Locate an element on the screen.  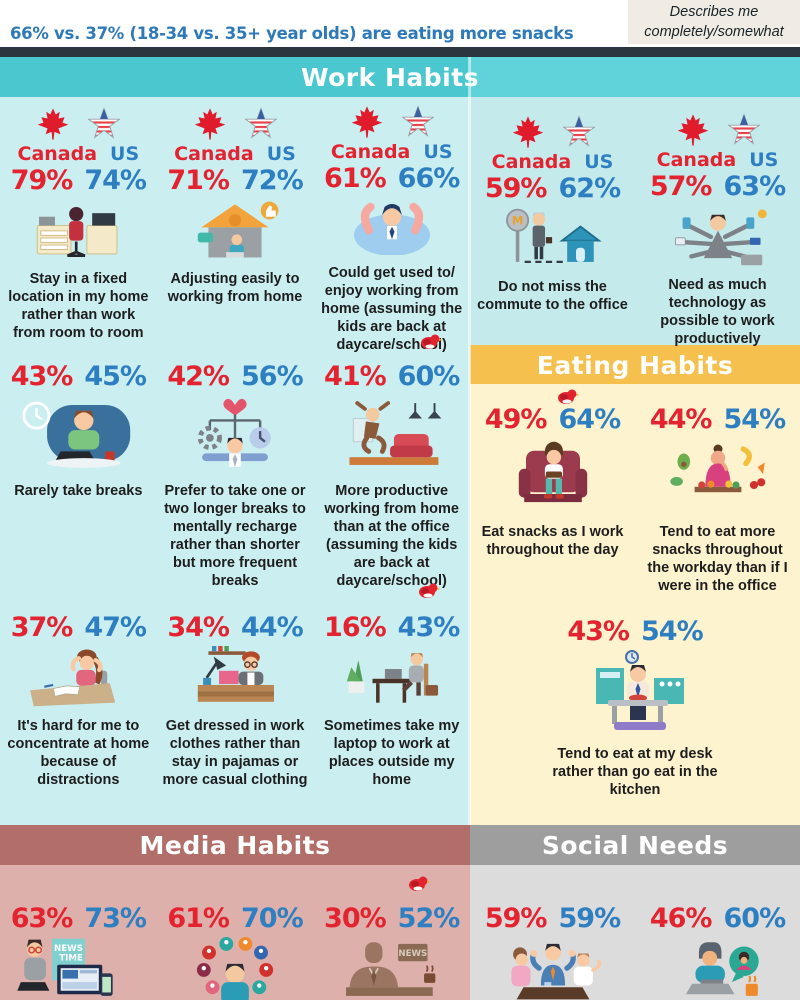
svg-text: M is located at coordinates (516, 221).